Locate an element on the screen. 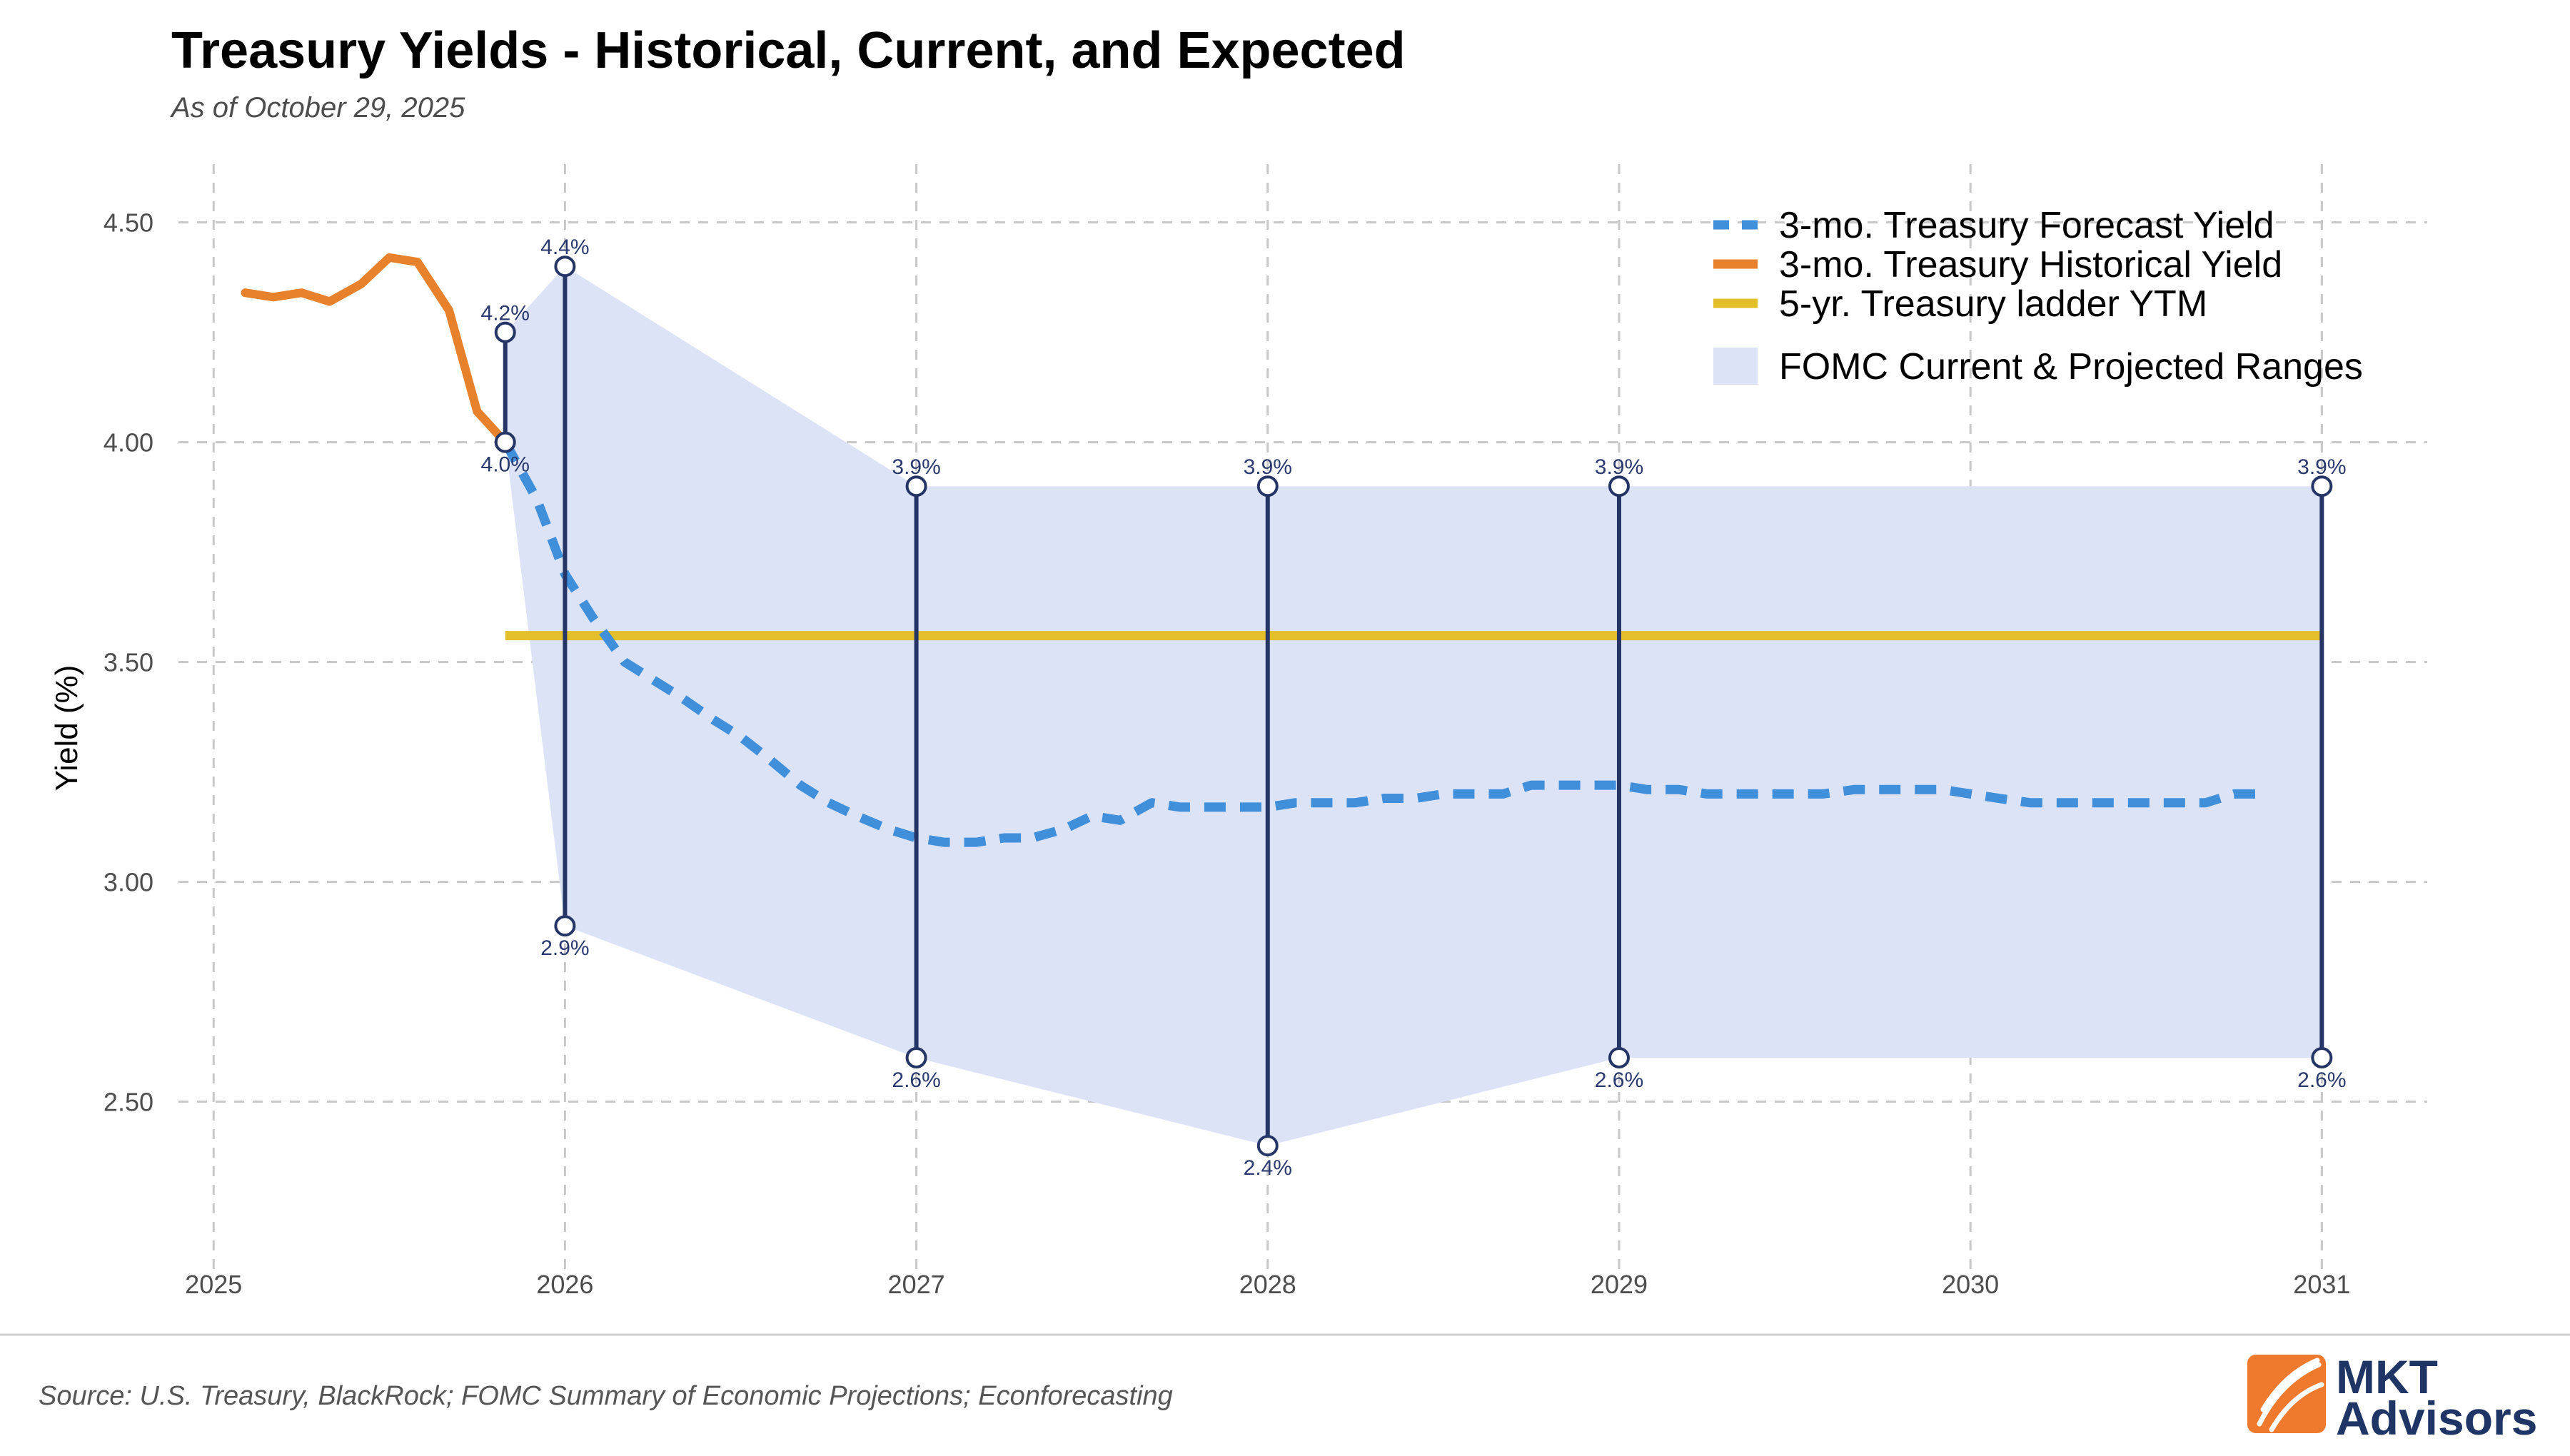  x-tick-label: 2025 is located at coordinates (213, 1284).